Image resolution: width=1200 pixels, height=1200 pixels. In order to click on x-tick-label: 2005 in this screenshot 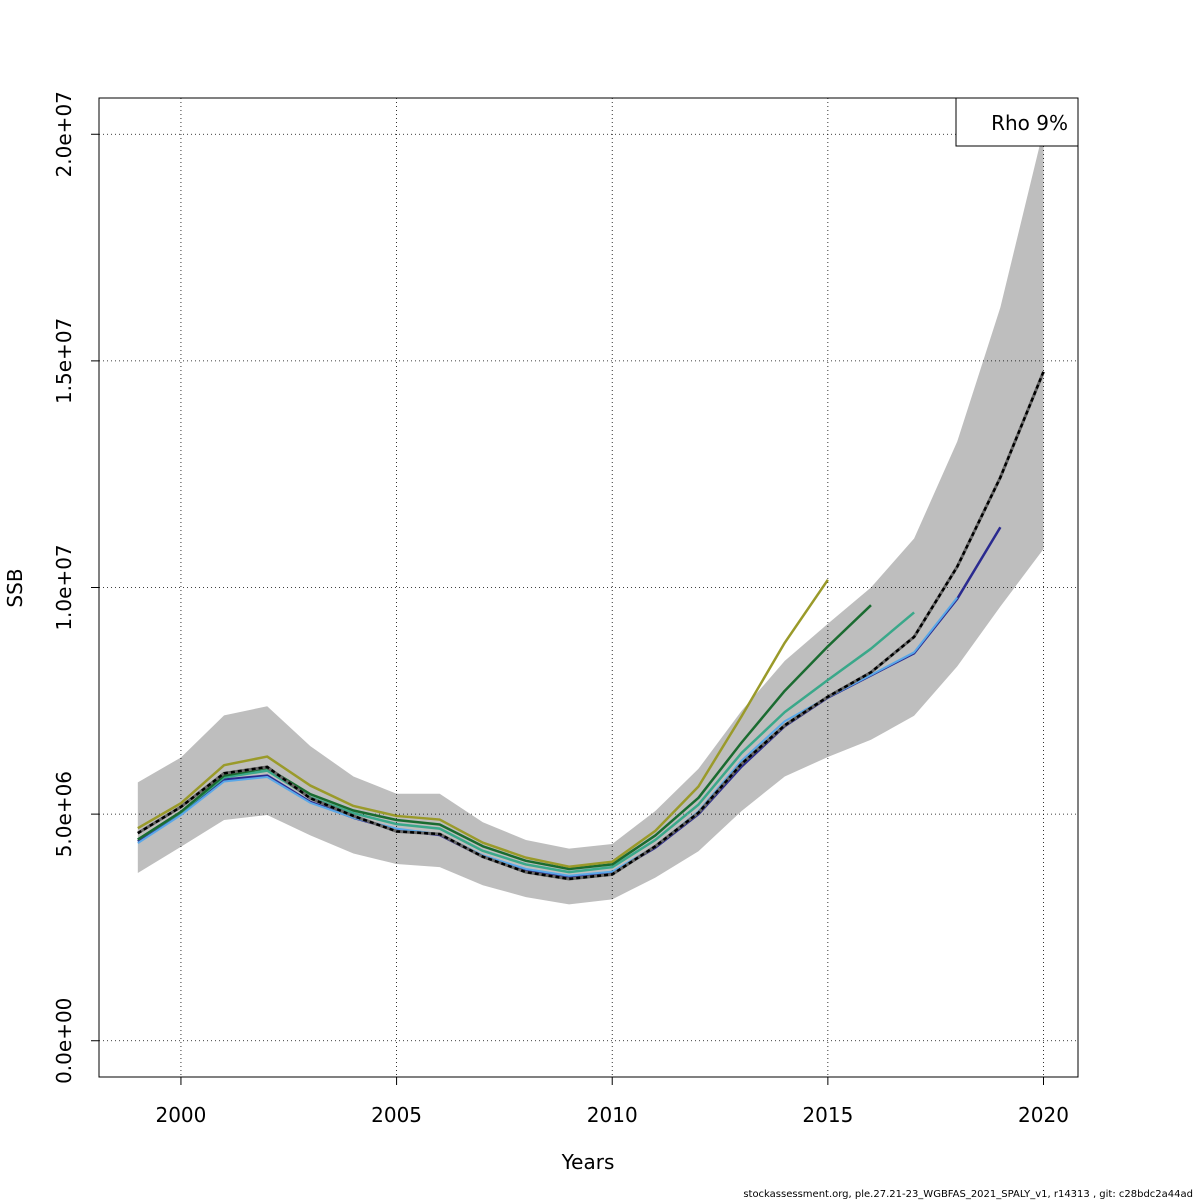, I will do `click(396, 1115)`.